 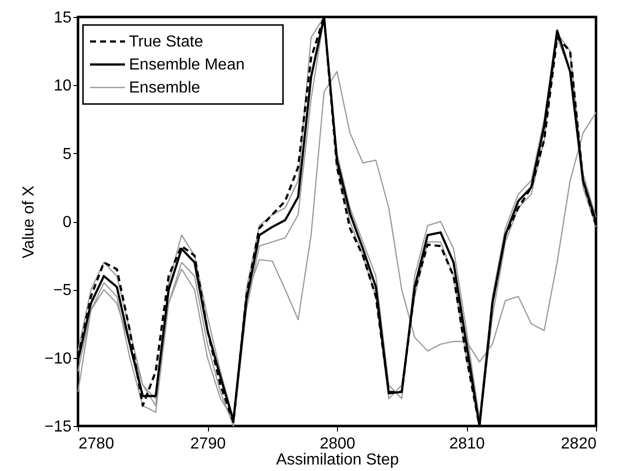 I want to click on x-tick-label: 2800, so click(x=338, y=444).